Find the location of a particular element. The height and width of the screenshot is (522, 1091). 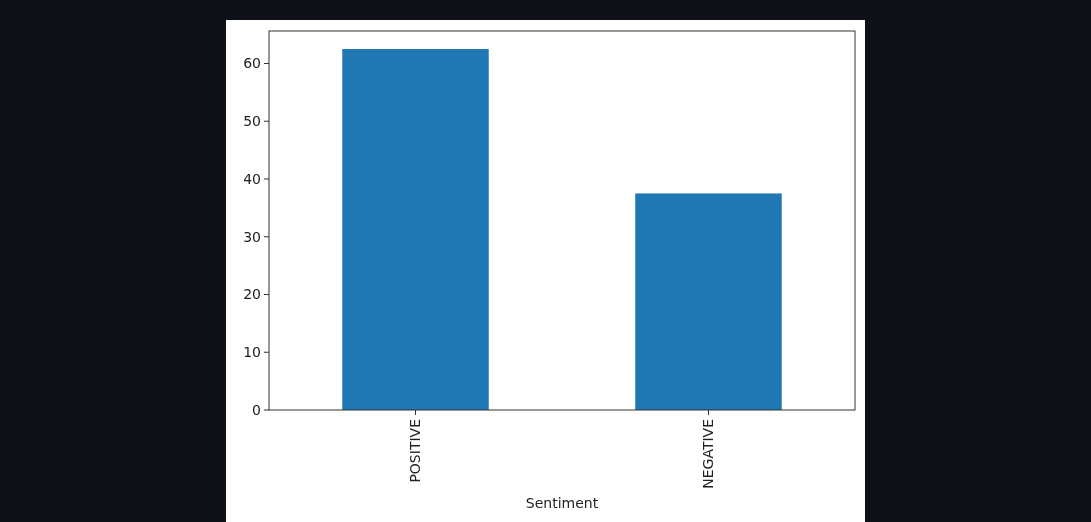

x-tick-label: POSITIVE is located at coordinates (415, 451).